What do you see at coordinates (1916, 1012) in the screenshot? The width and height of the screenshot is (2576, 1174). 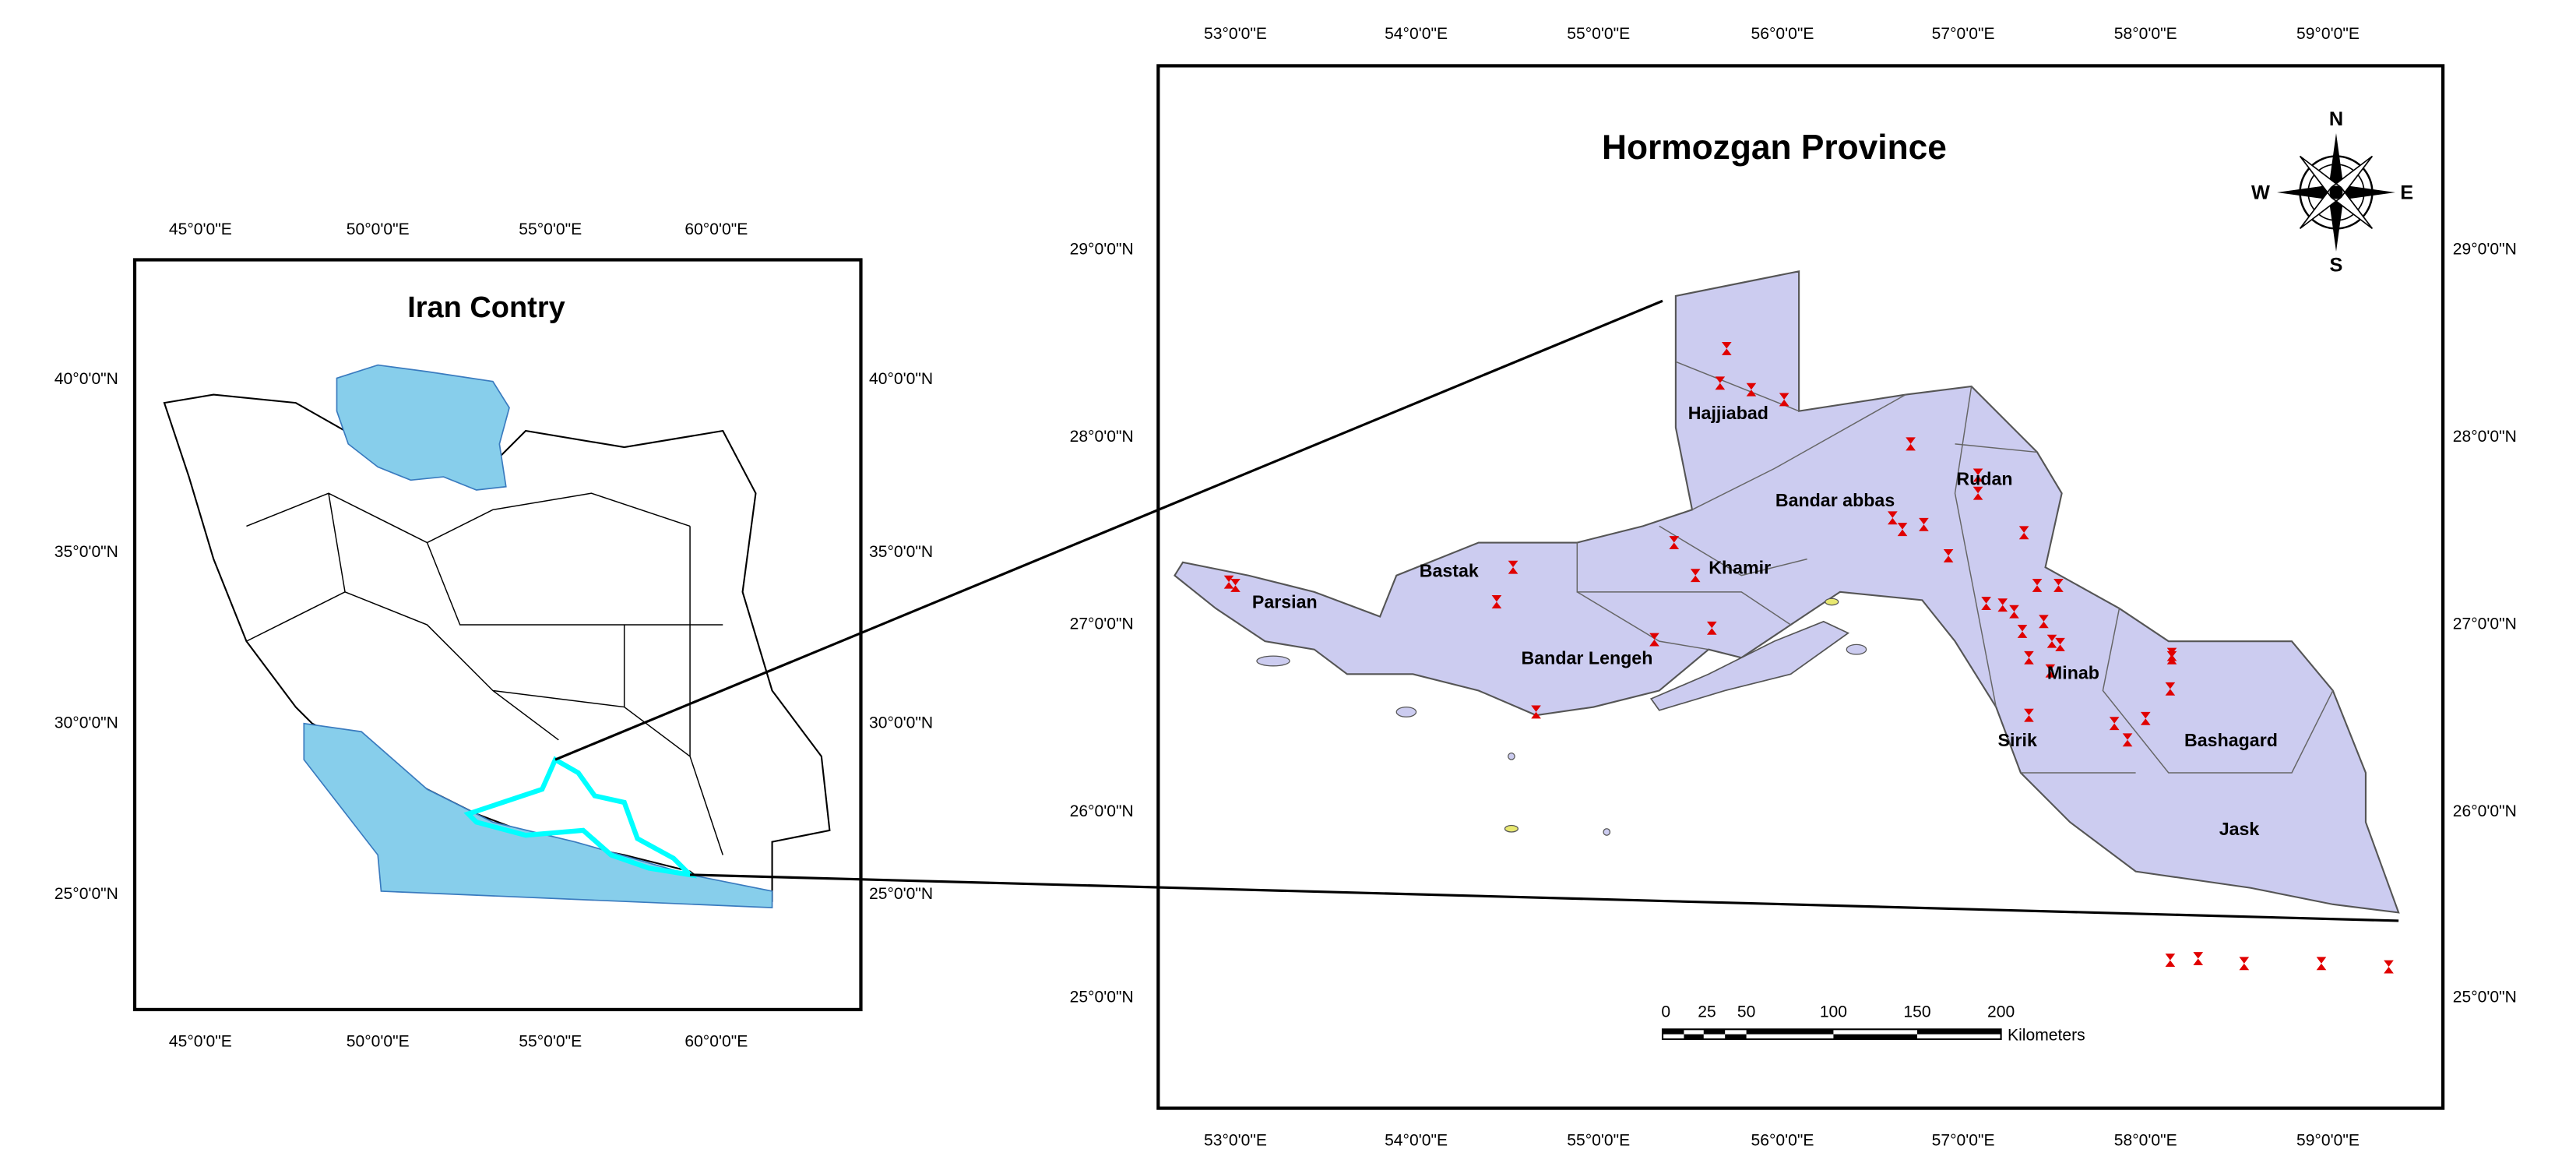 I see `scale-label: 150` at bounding box center [1916, 1012].